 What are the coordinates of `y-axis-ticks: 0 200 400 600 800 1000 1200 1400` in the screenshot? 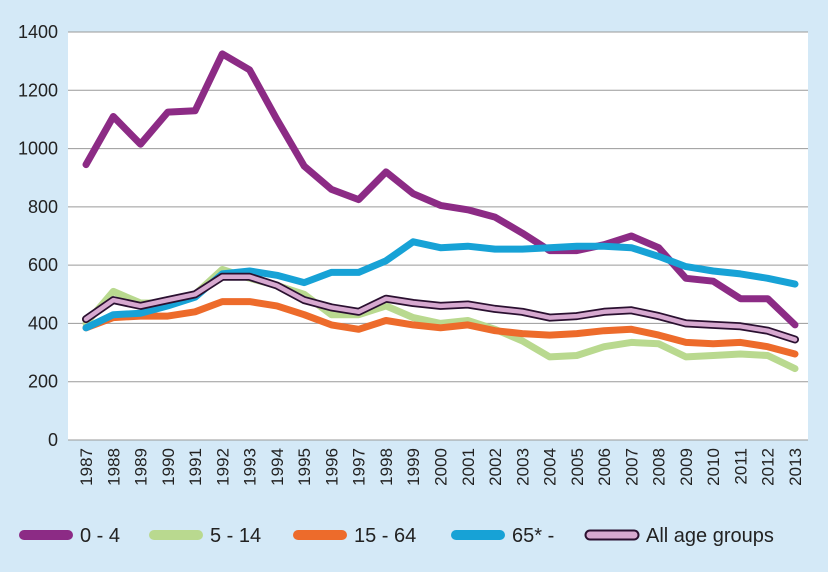 It's located at (38, 236).